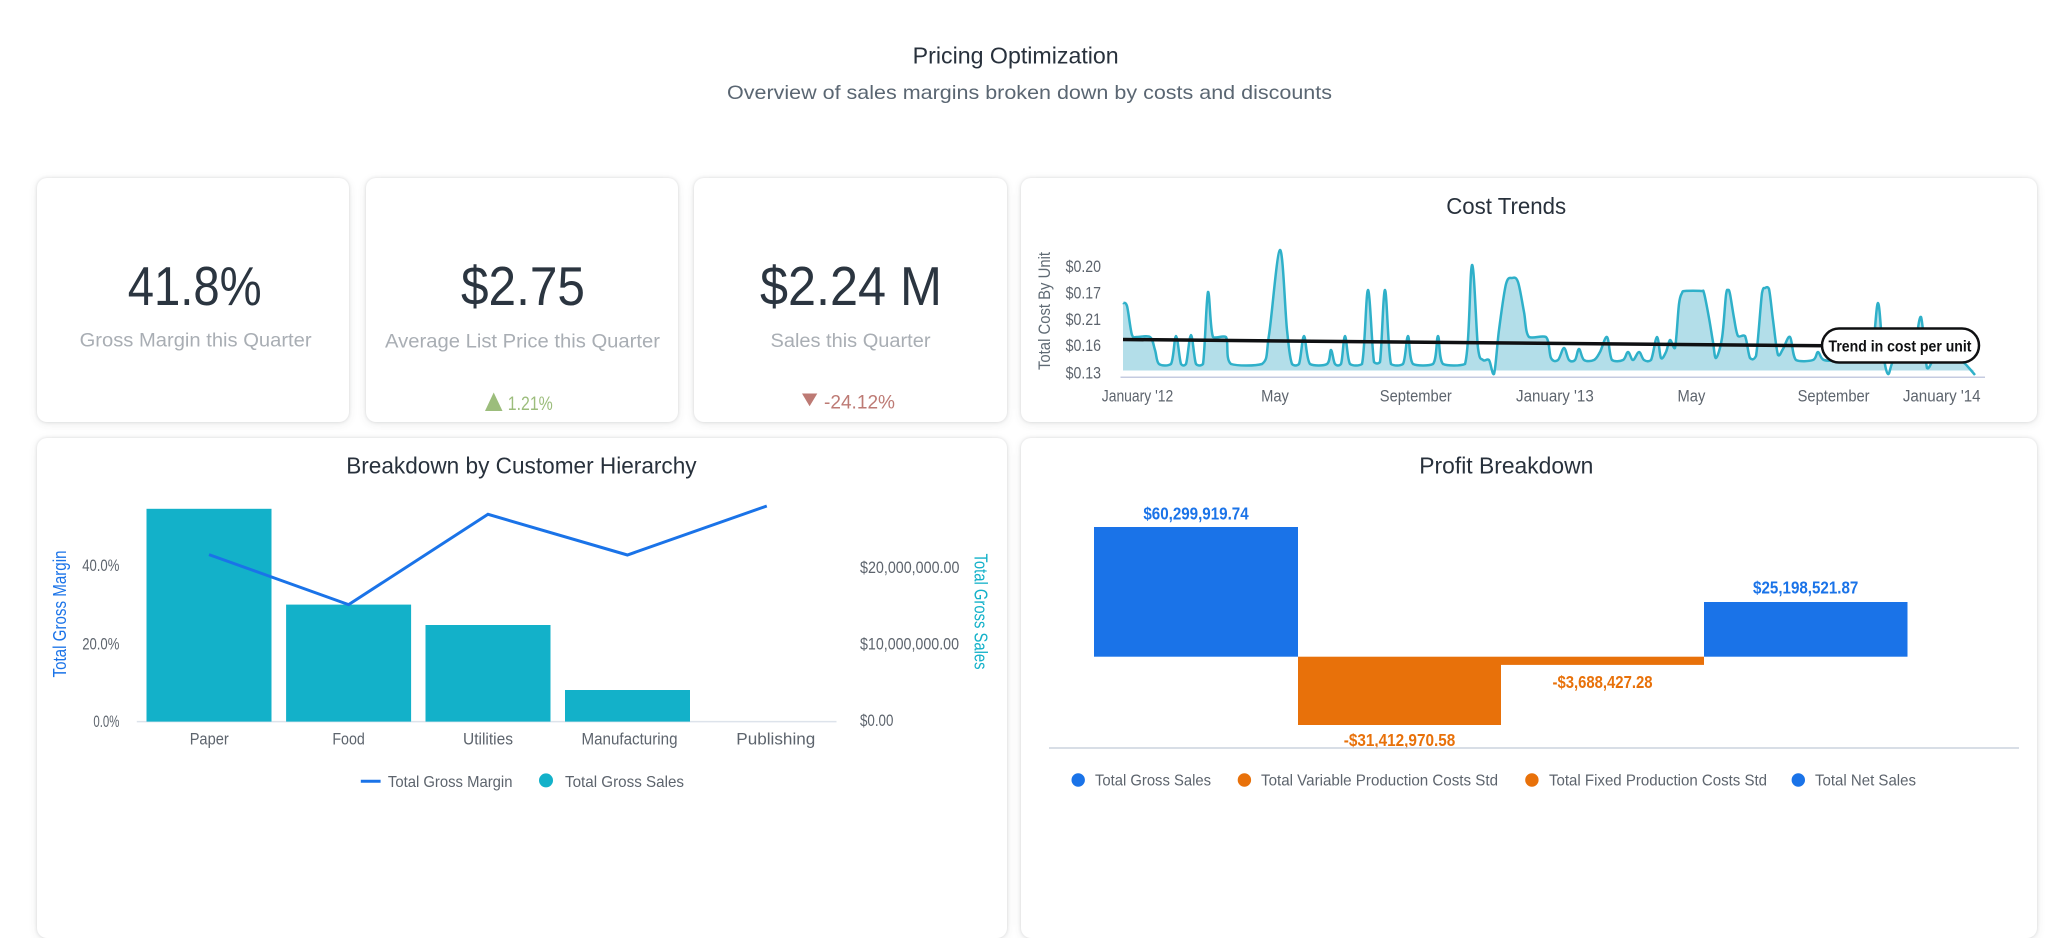 The image size is (2048, 938). Describe the element at coordinates (1138, 397) in the screenshot. I see `svg-text: January '12` at that location.